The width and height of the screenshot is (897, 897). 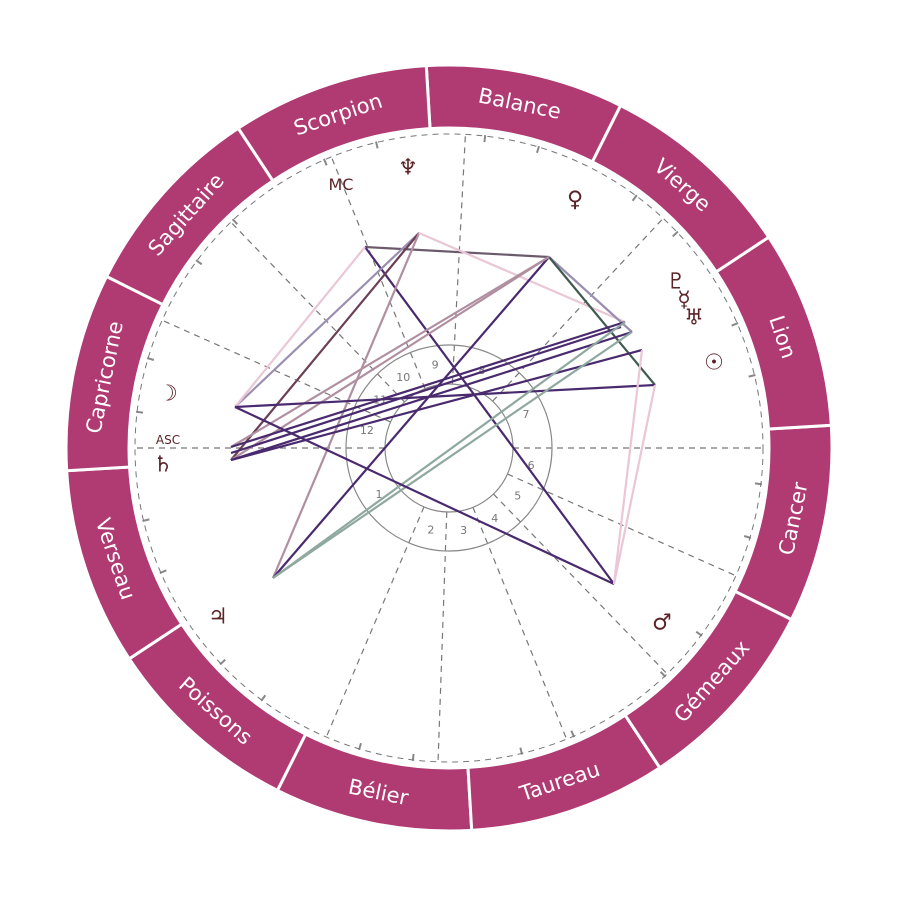 I want to click on house-number: 12, so click(x=367, y=430).